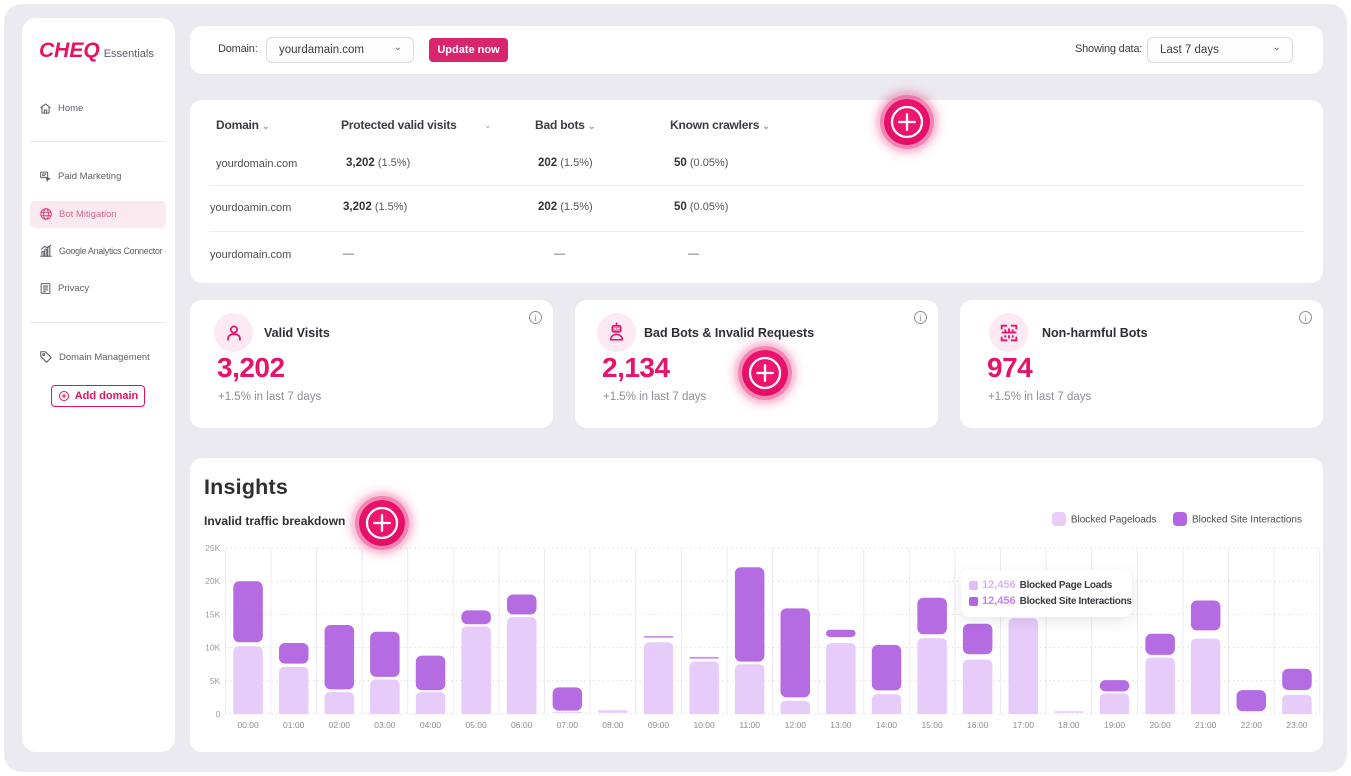 Image resolution: width=1351 pixels, height=776 pixels. Describe the element at coordinates (1024, 725) in the screenshot. I see `svg-text: 17:00` at that location.